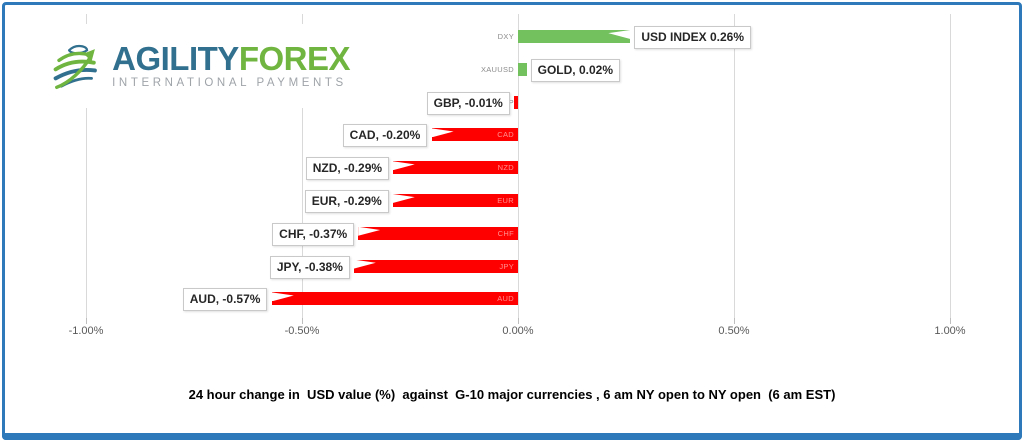  I want to click on category-label: CAD, so click(505, 135).